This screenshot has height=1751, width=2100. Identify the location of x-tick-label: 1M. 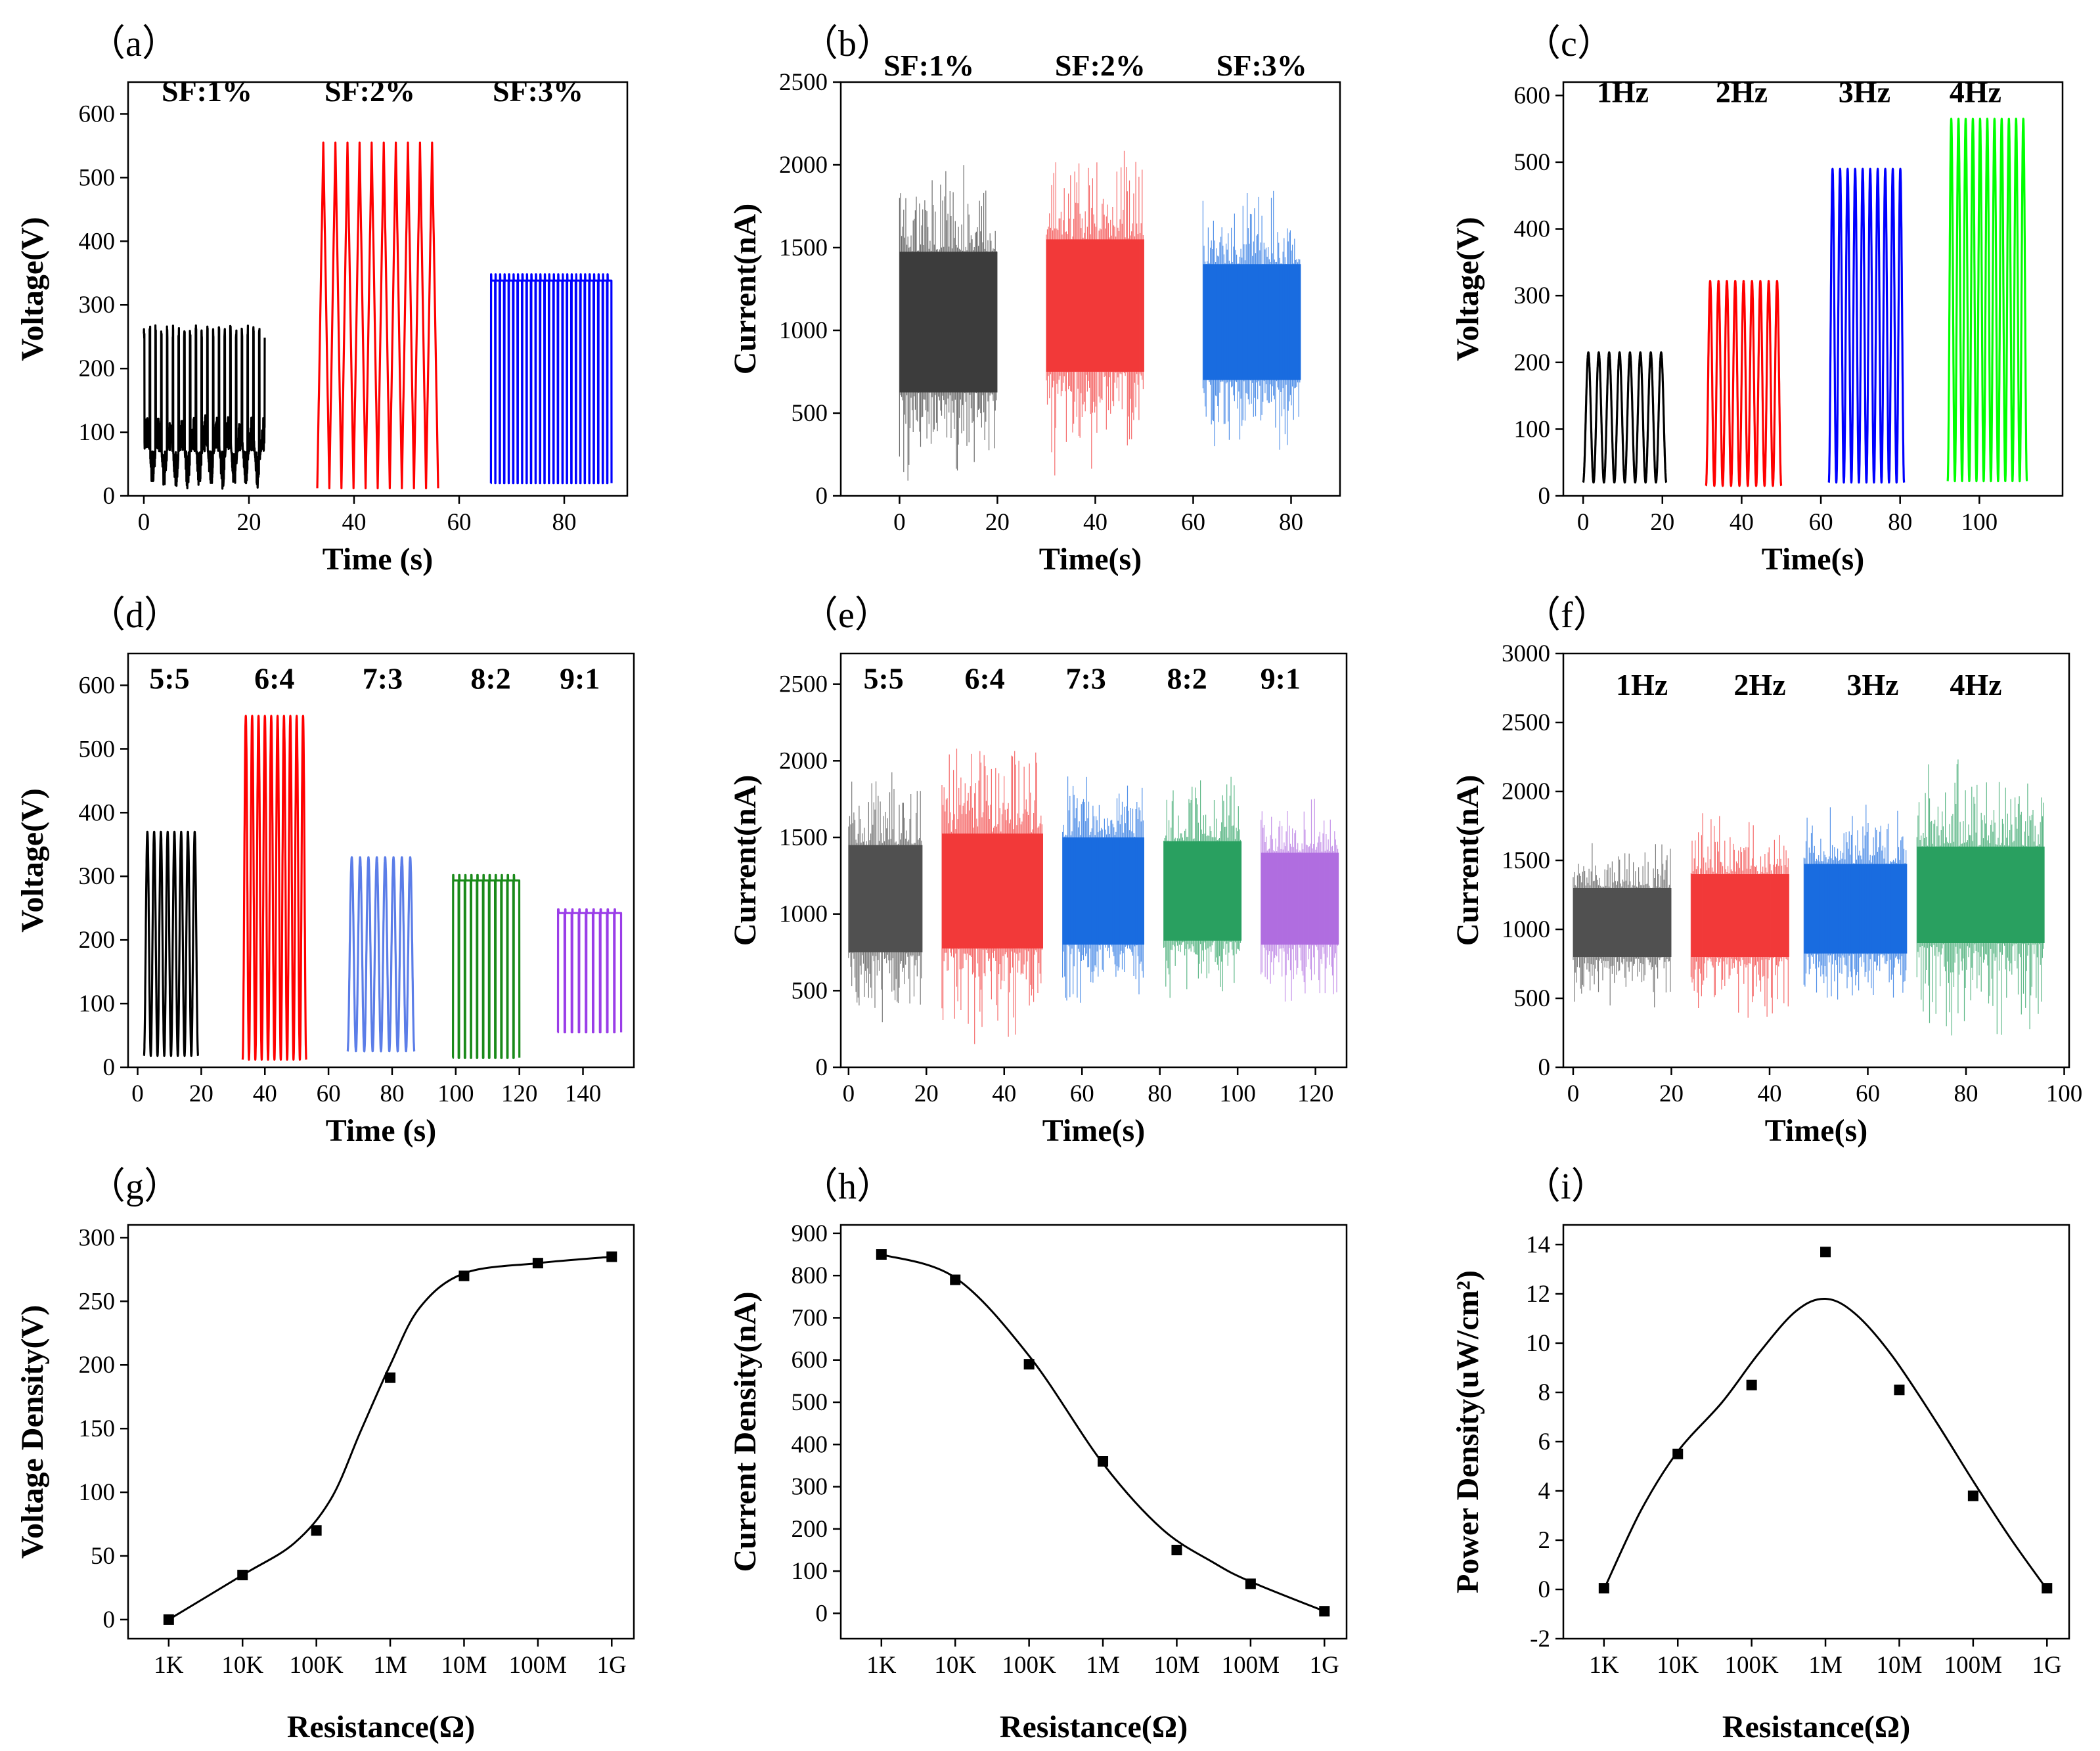
(390, 1665).